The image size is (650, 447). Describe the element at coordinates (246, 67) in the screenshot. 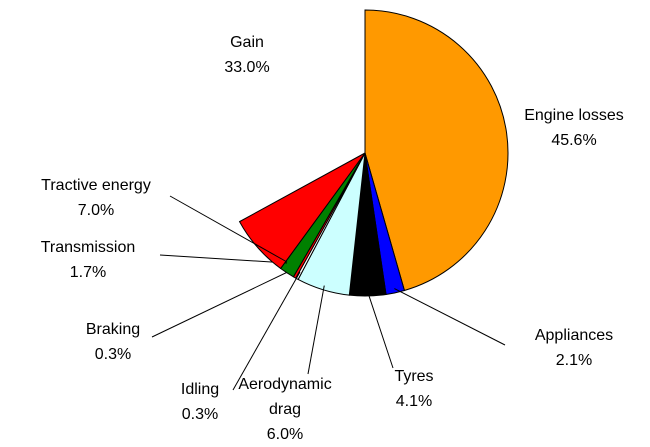

I see `slice-value-label: 33.0%` at that location.